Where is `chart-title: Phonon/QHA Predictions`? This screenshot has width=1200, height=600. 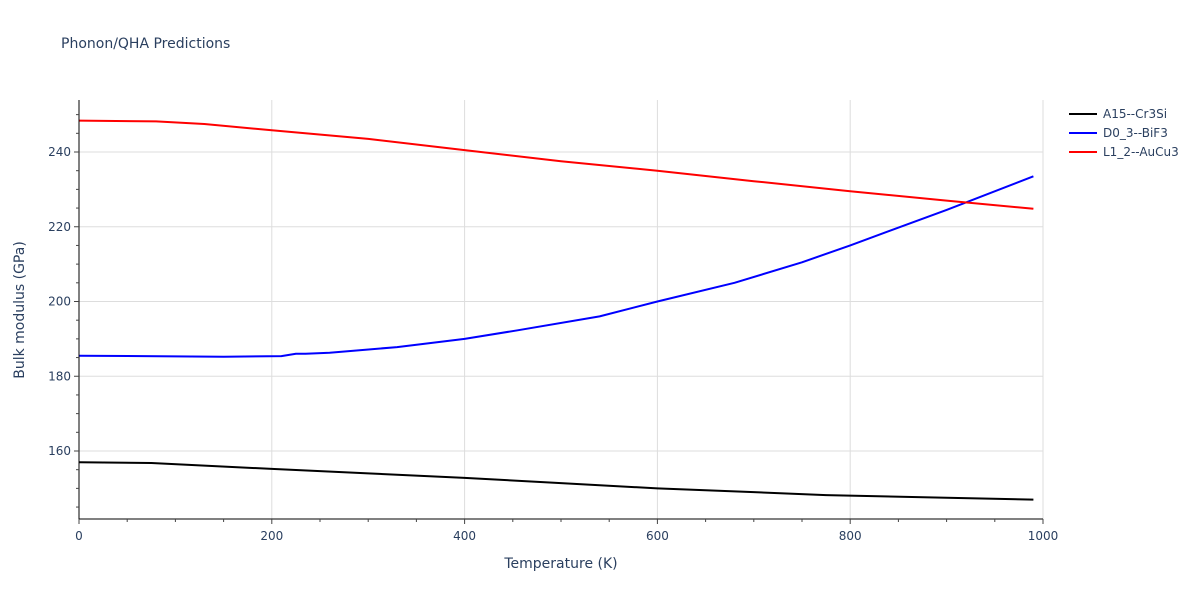 chart-title: Phonon/QHA Predictions is located at coordinates (146, 44).